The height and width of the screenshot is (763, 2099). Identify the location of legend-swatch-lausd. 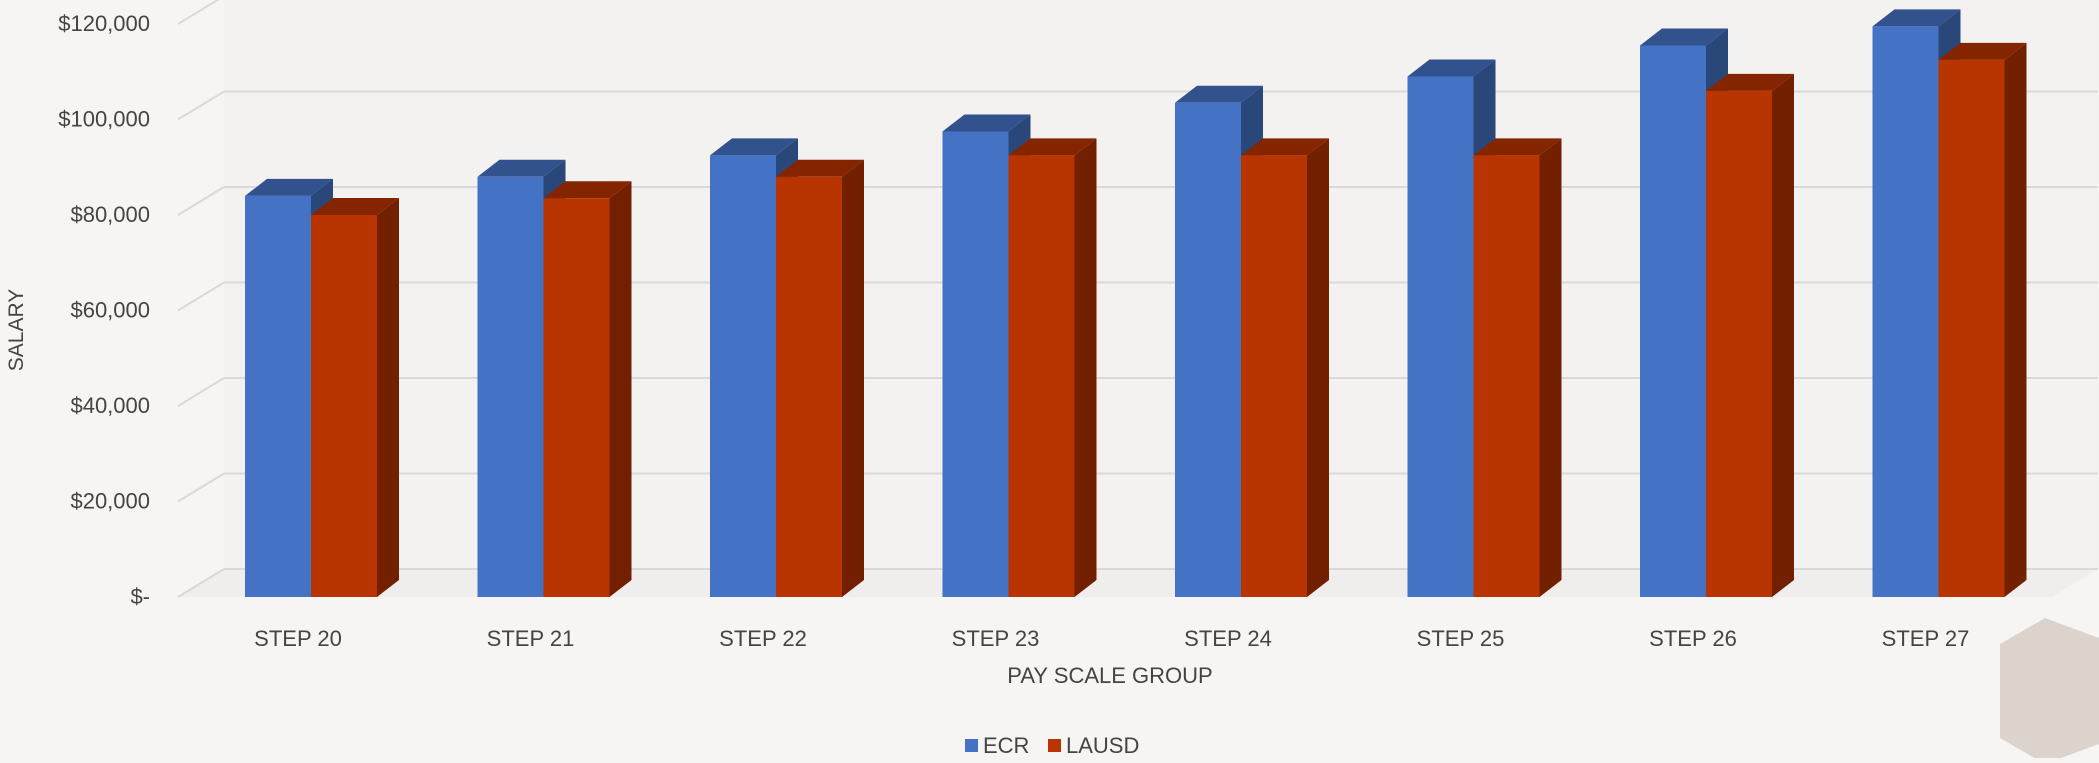
(1054, 745).